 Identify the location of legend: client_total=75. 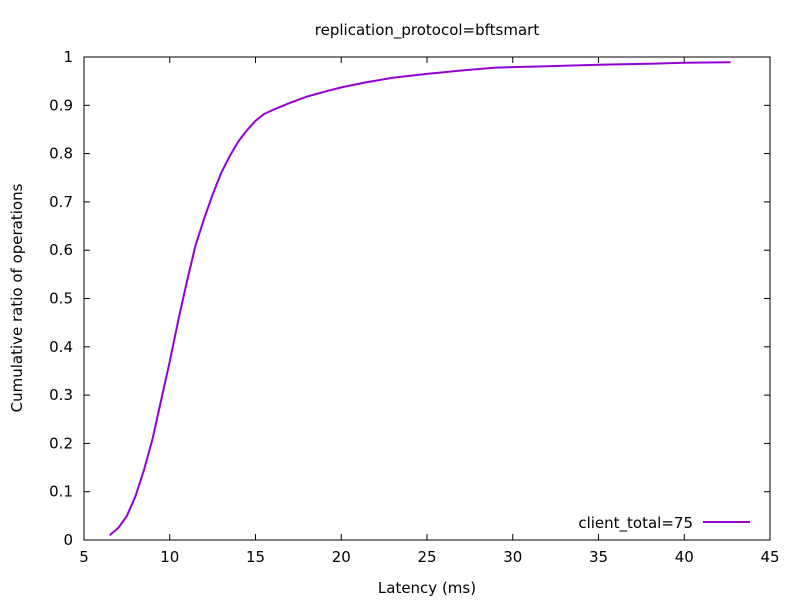
(664, 523).